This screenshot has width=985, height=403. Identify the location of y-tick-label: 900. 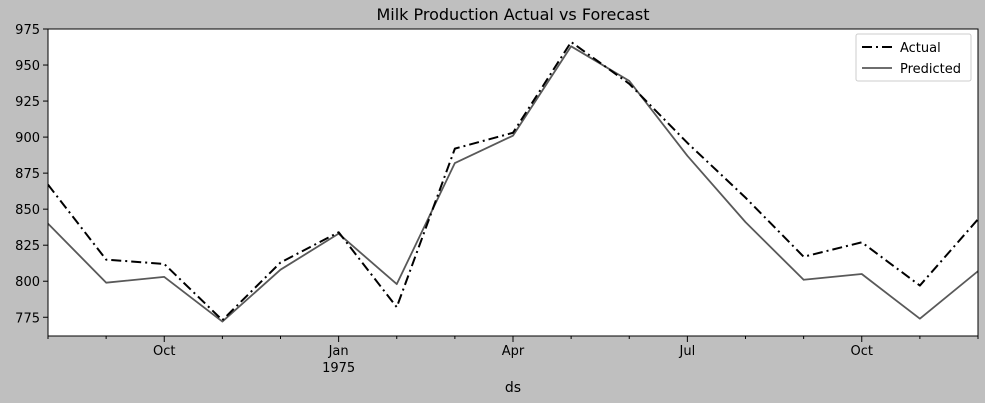
(27, 138).